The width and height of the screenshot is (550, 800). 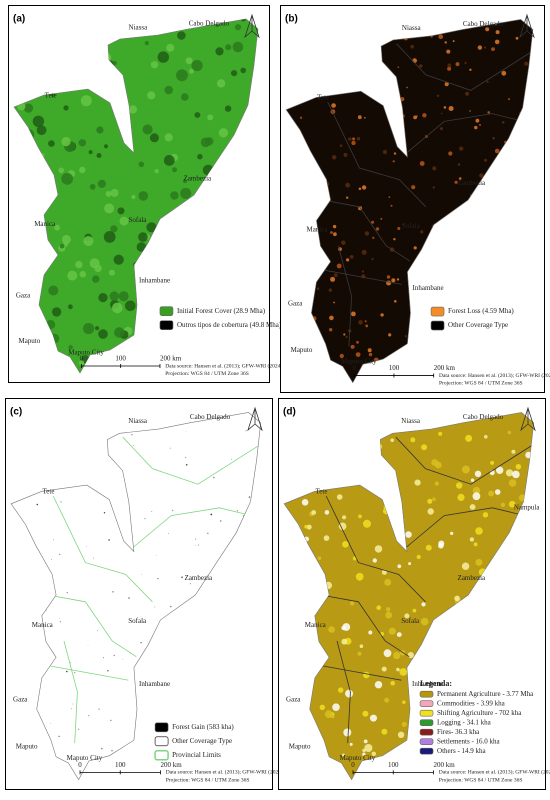 What do you see at coordinates (481, 311) in the screenshot?
I see `legend-label: Forest Loss (4.59 Mha)` at bounding box center [481, 311].